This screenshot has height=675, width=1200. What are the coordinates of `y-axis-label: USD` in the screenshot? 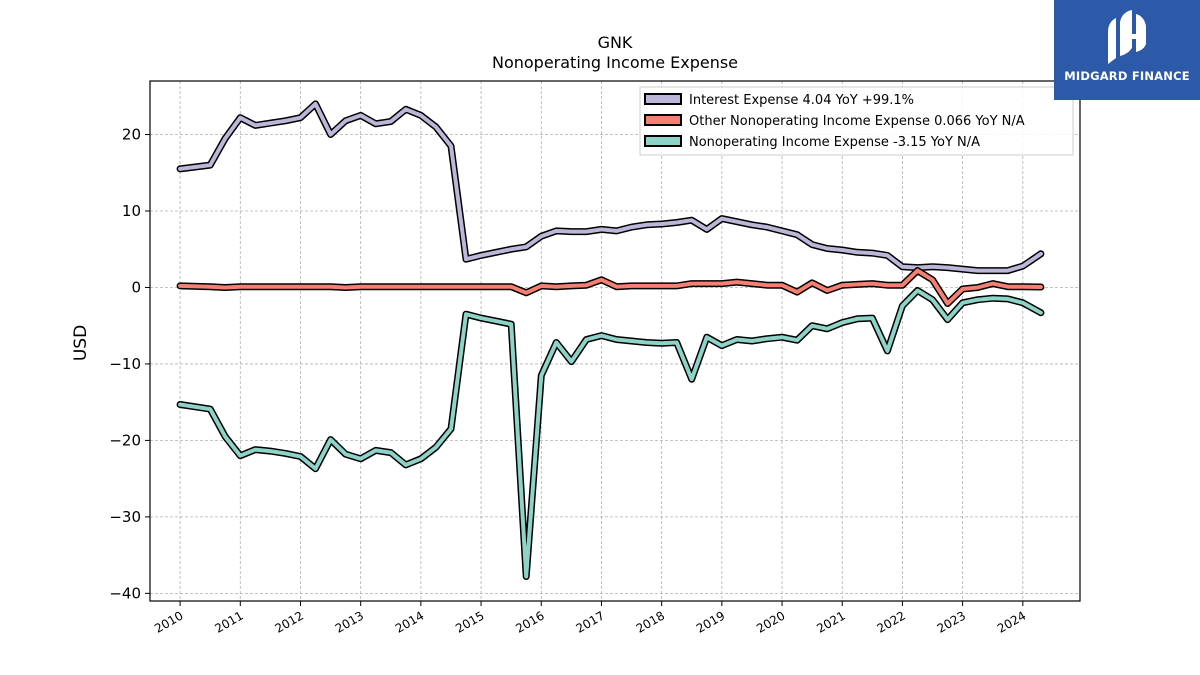 It's located at (81, 343).